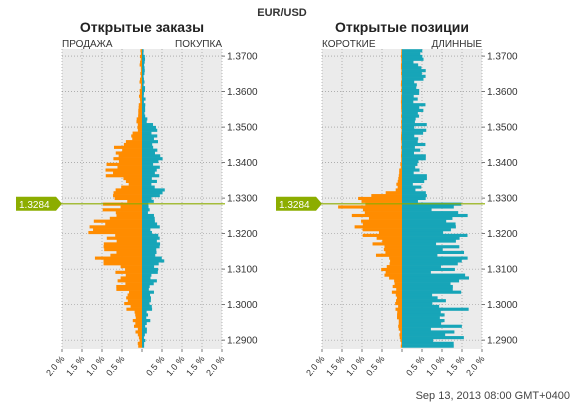  What do you see at coordinates (242, 199) in the screenshot?
I see `y-tick-label: 1.3300` at bounding box center [242, 199].